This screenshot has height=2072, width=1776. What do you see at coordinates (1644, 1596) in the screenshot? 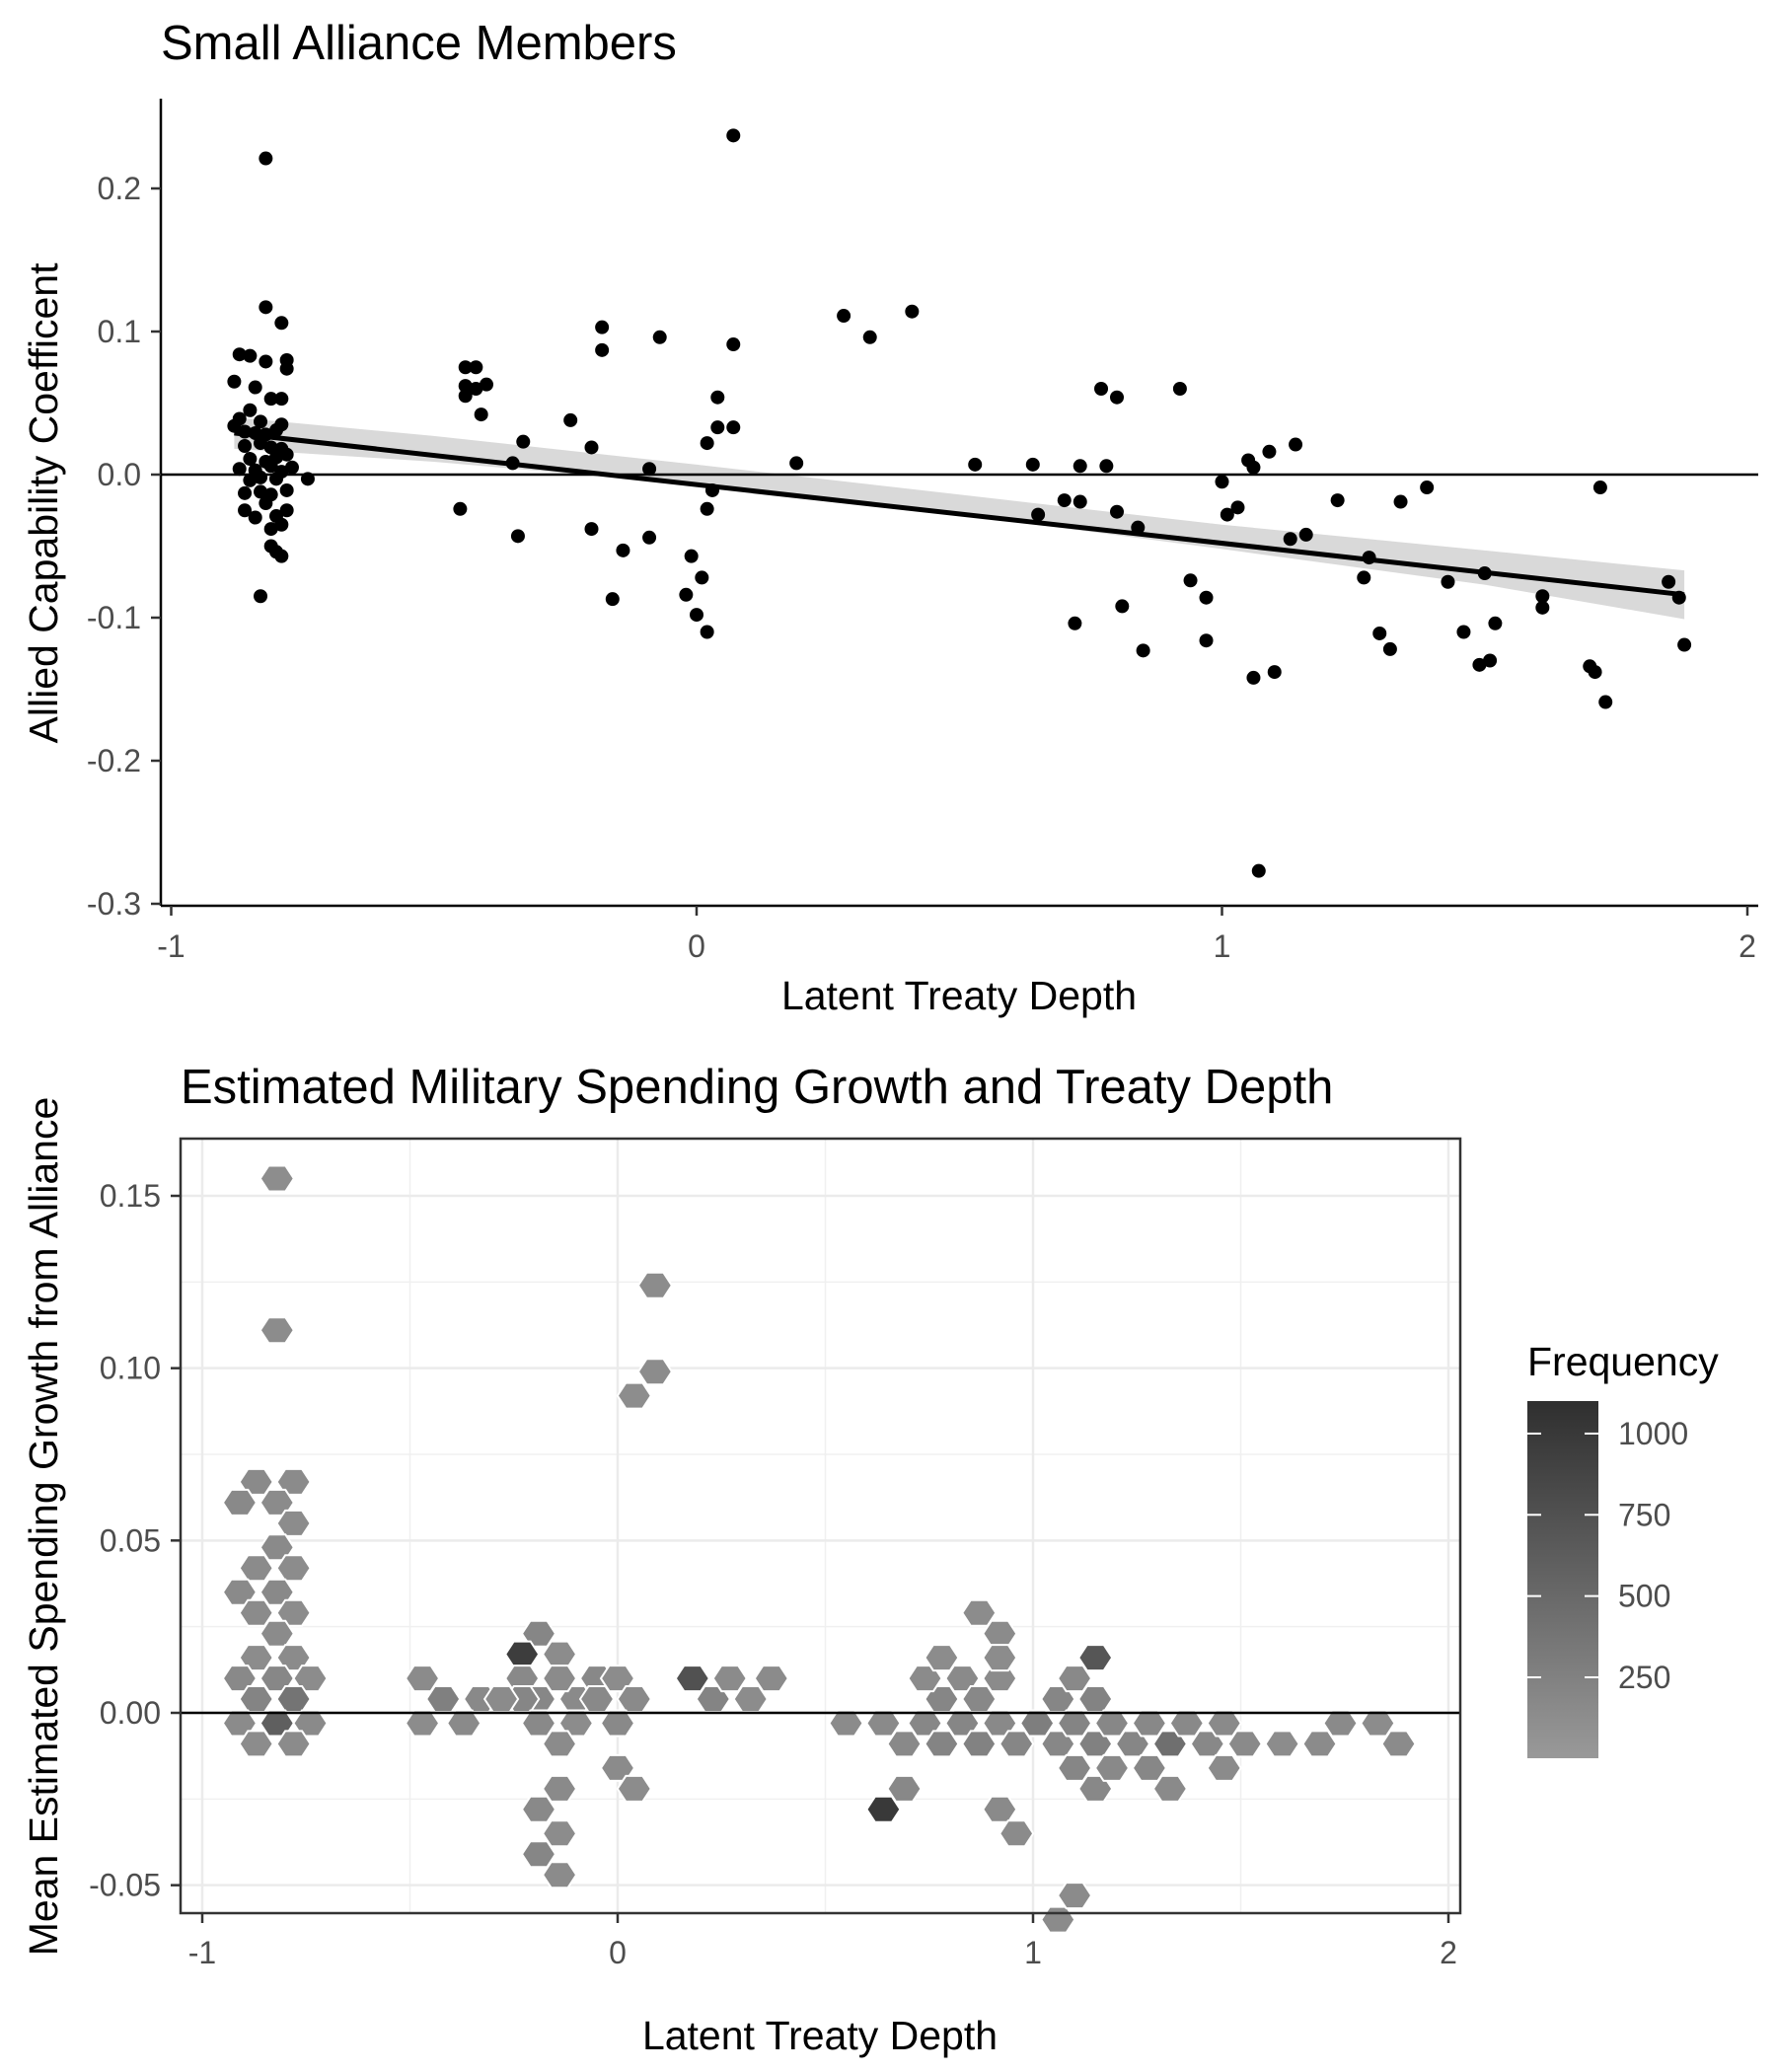
I see `legend-break-label: 500` at bounding box center [1644, 1596].